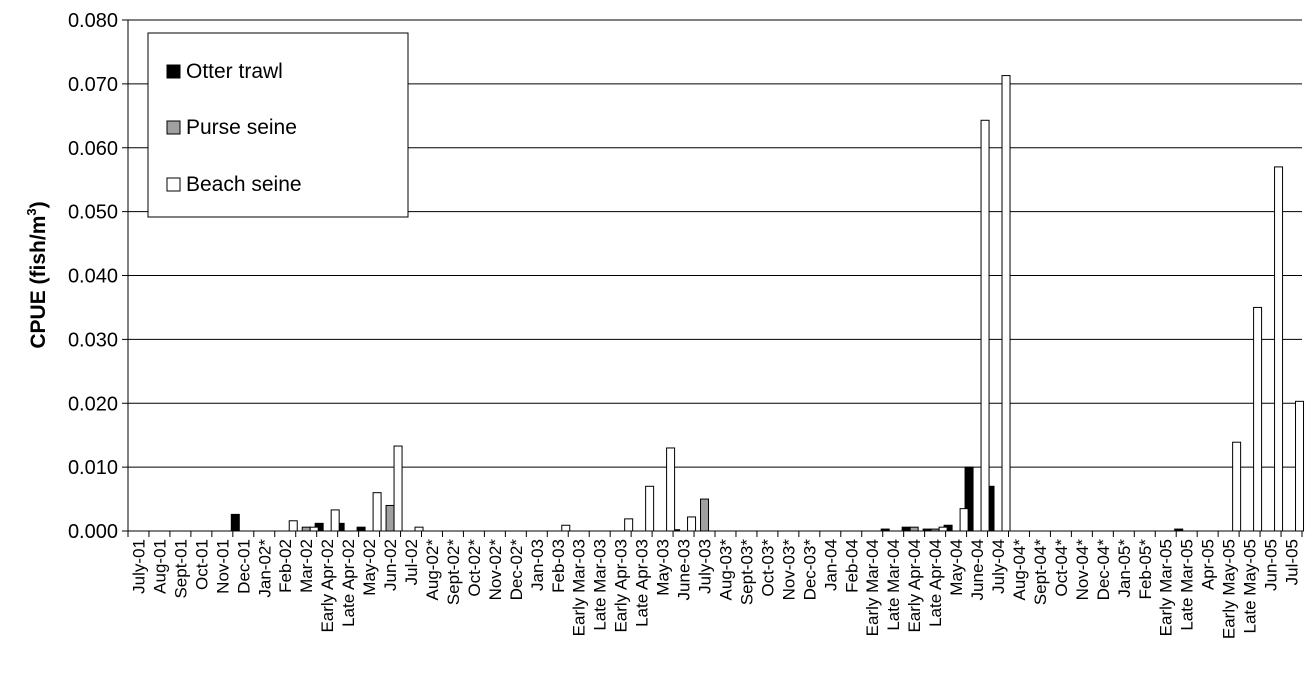 The height and width of the screenshot is (684, 1306). What do you see at coordinates (93, 468) in the screenshot?
I see `y-tick-label: 0.010` at bounding box center [93, 468].